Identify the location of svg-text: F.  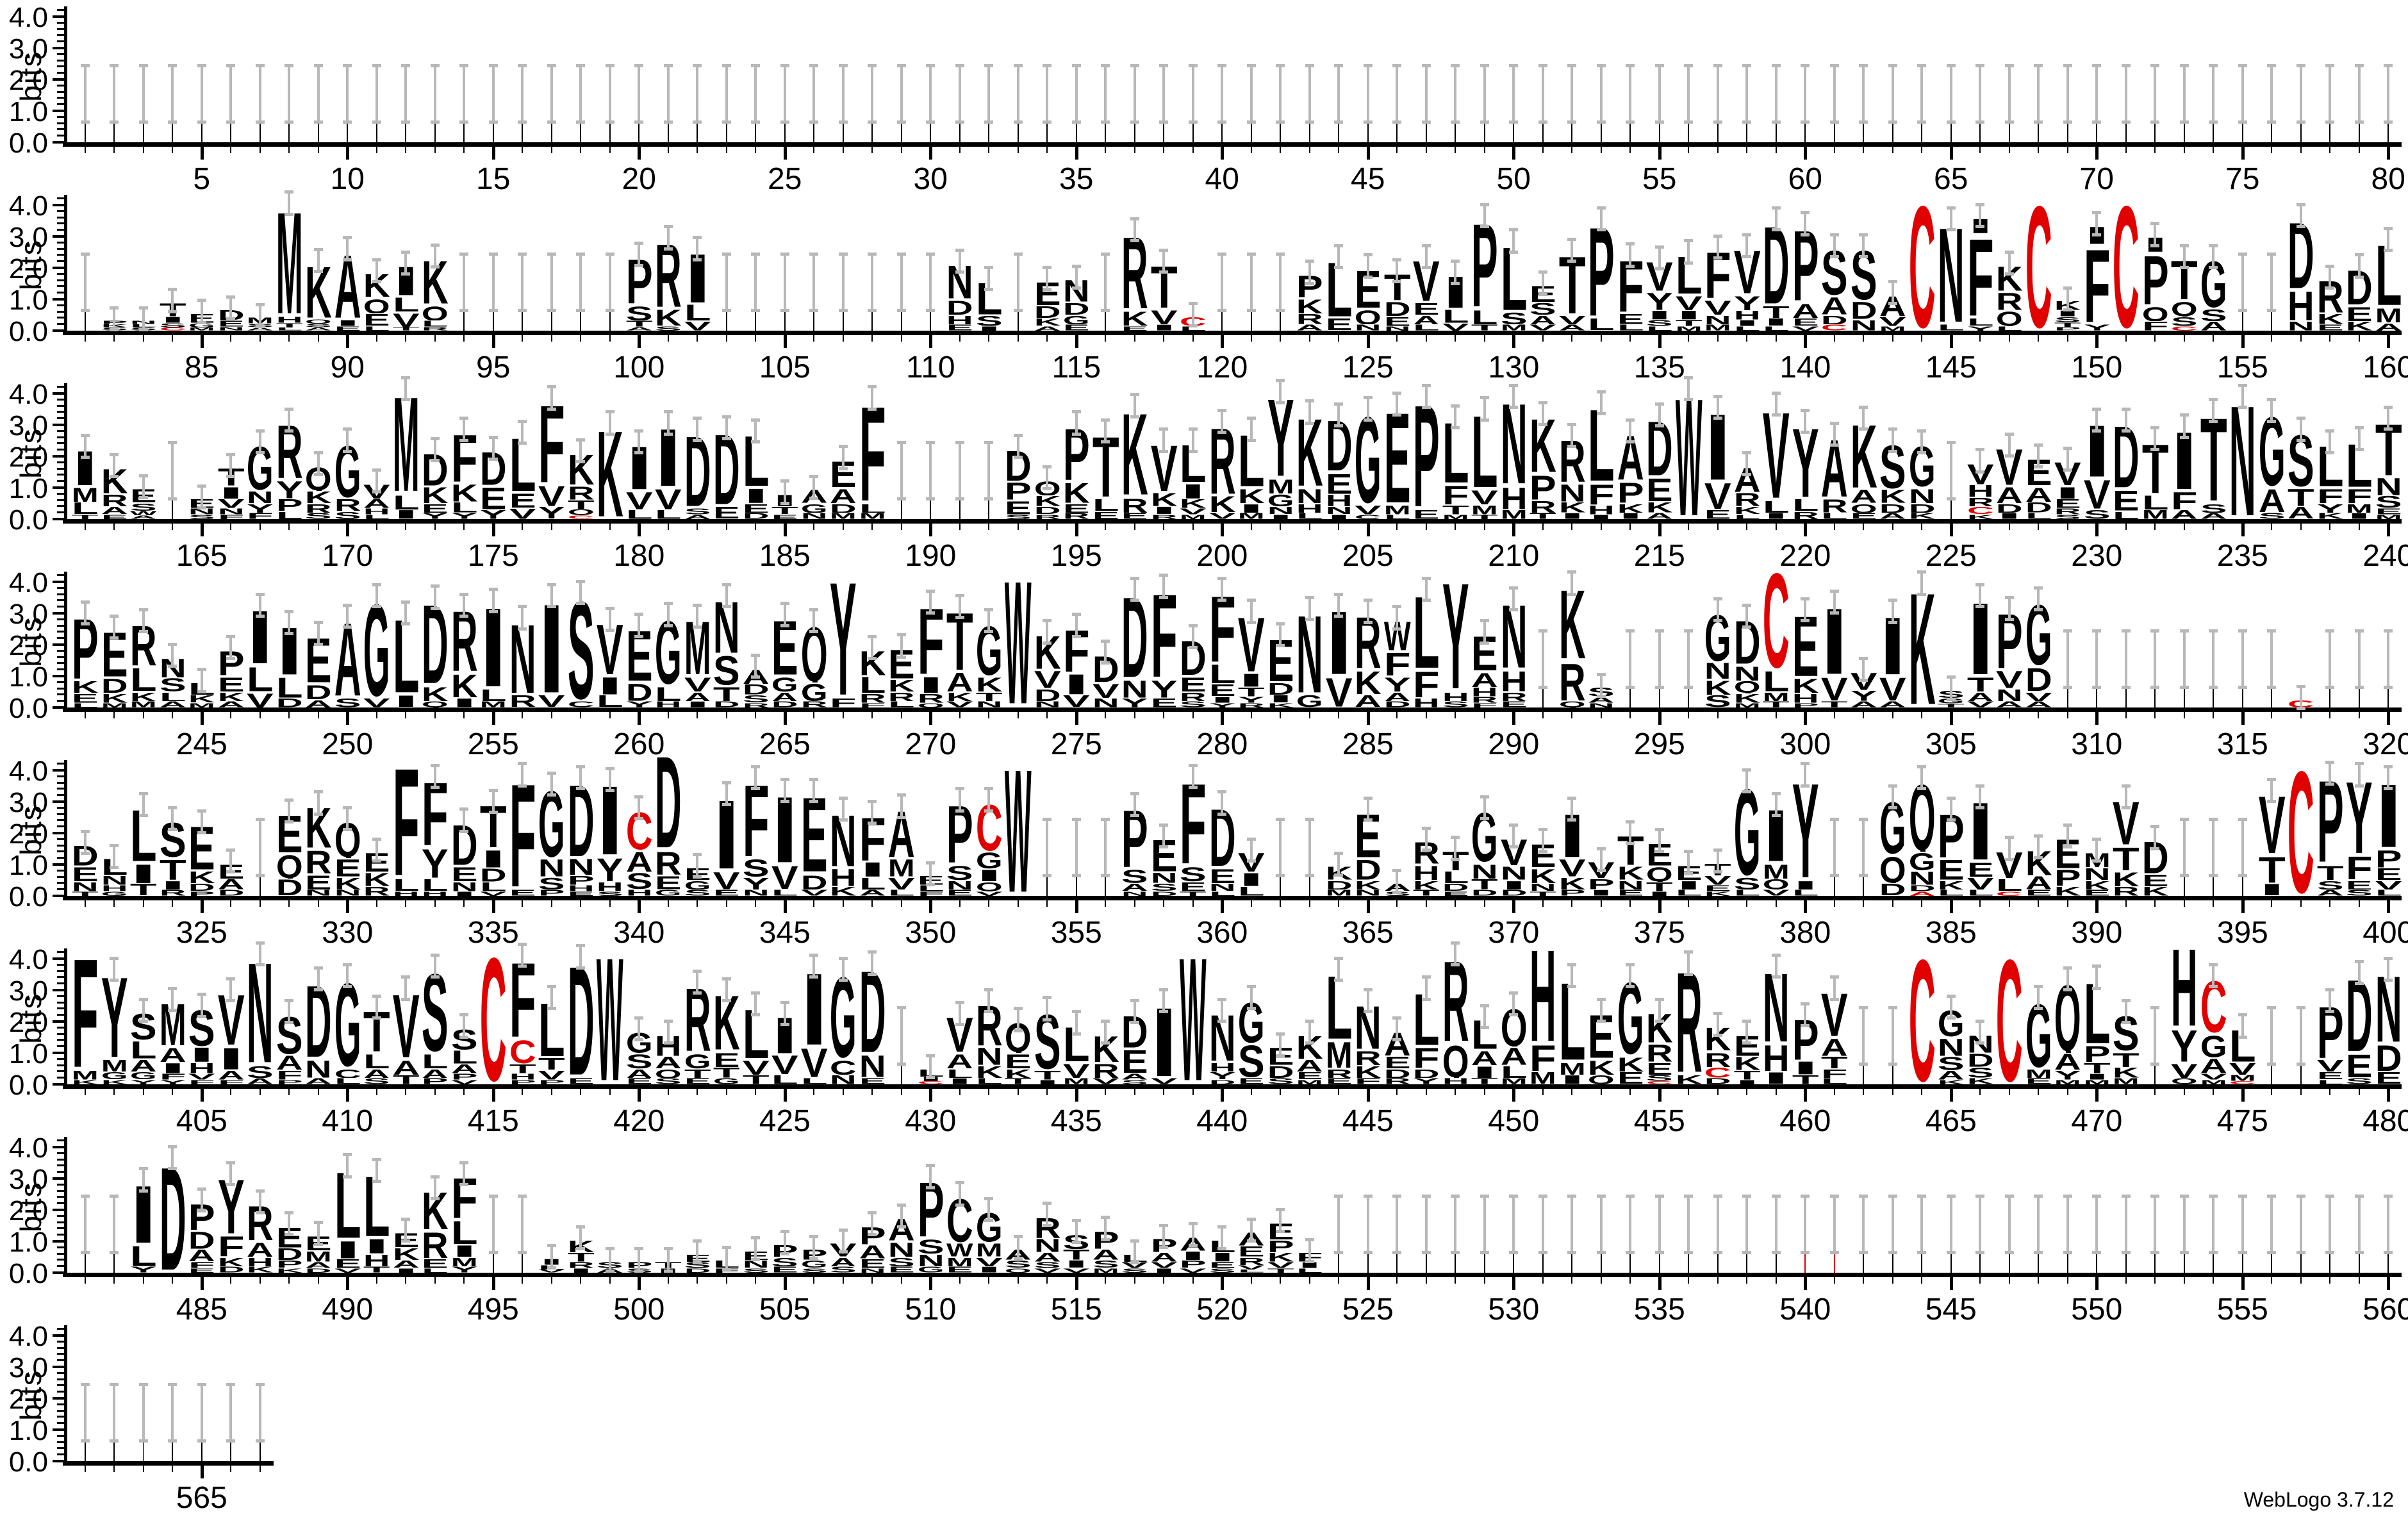
(260, 516).